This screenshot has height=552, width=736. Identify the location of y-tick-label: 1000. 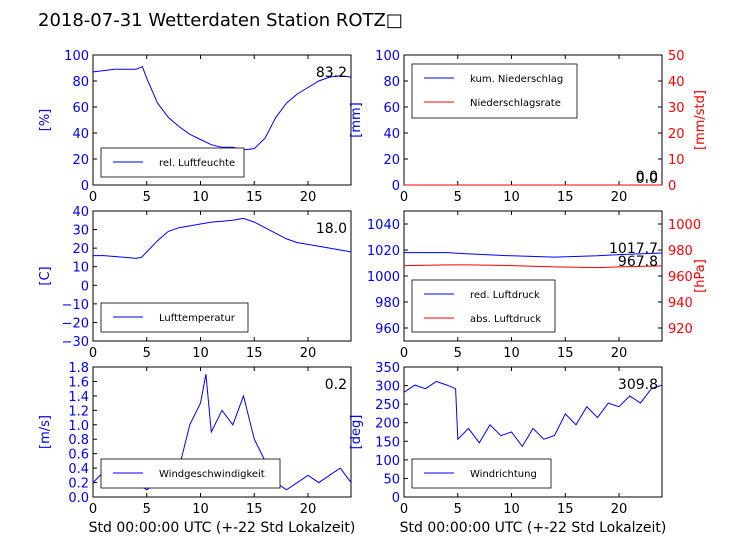
(383, 277).